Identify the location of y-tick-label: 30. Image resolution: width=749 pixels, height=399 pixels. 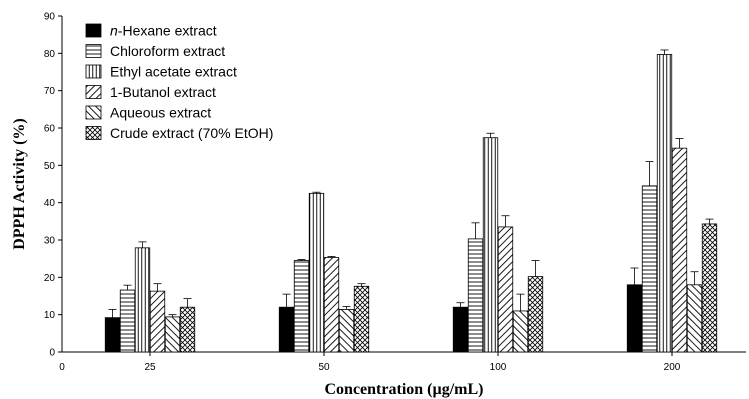
(50, 241).